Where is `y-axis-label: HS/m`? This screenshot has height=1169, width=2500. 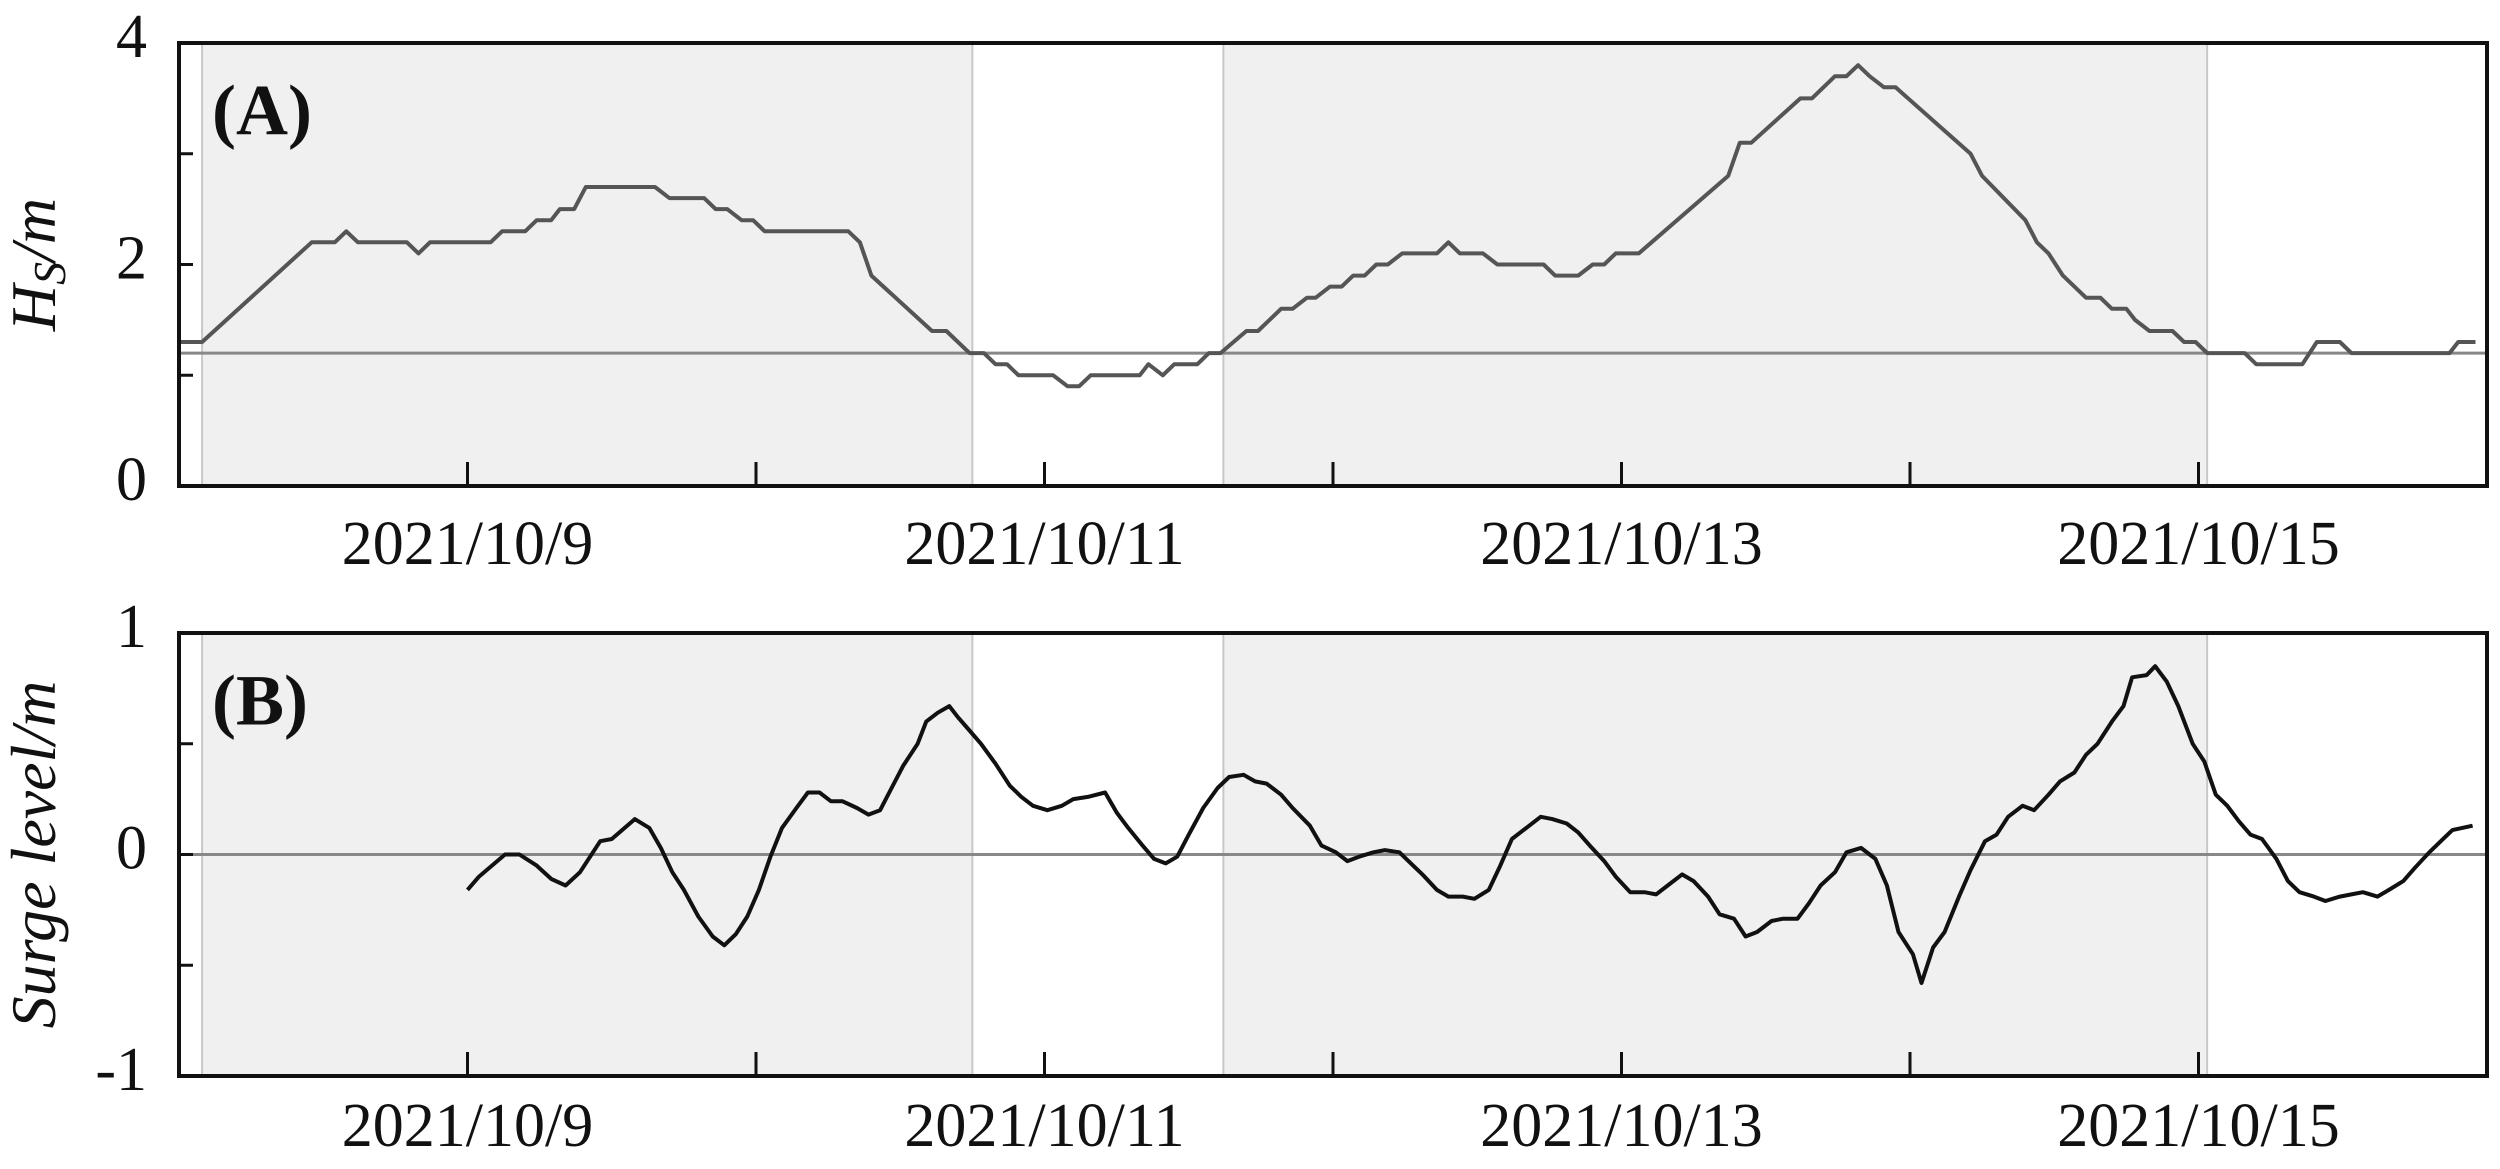 y-axis-label: HS/m is located at coordinates (37, 265).